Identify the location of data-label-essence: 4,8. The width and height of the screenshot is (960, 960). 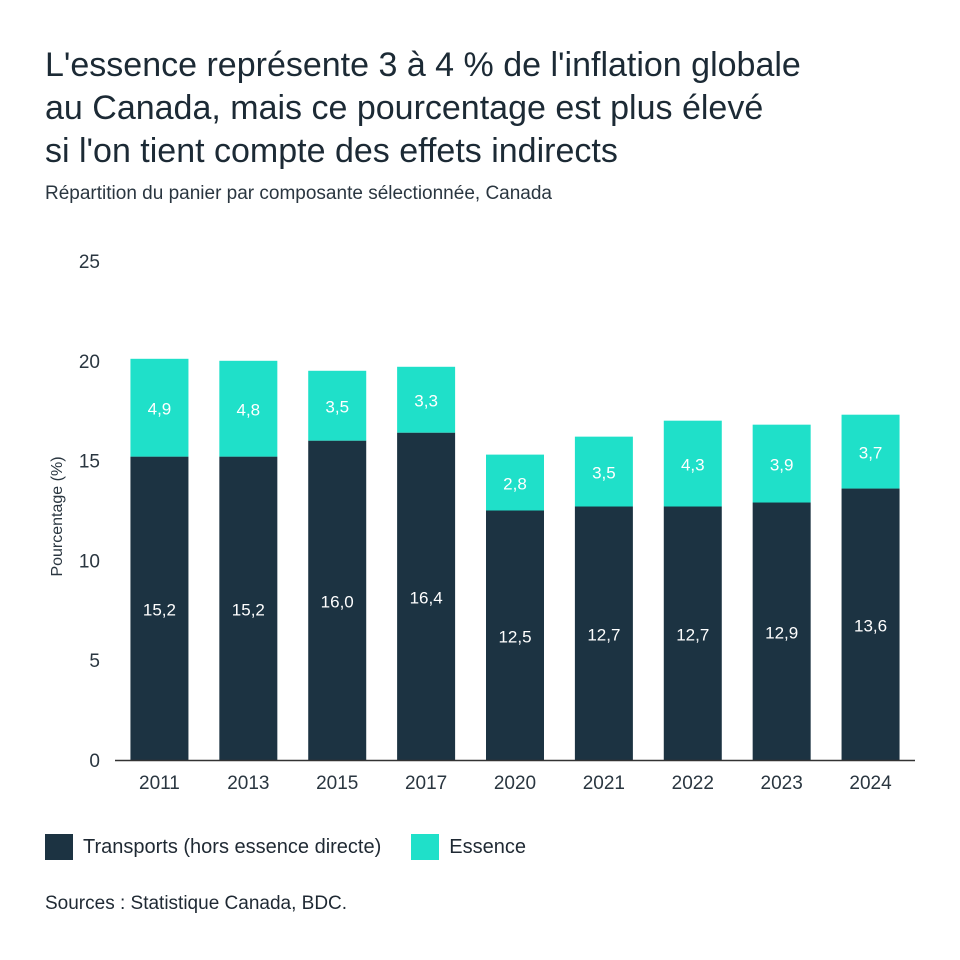
(249, 410).